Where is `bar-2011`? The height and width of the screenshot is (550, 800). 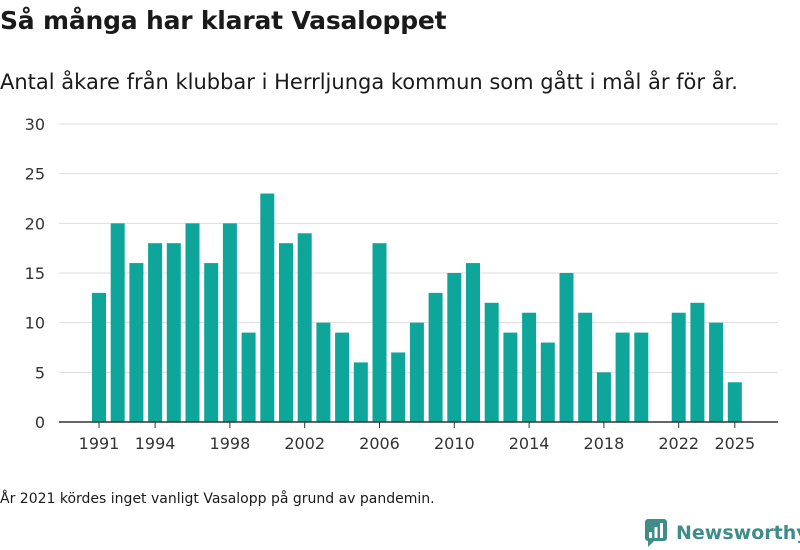 bar-2011 is located at coordinates (473, 342).